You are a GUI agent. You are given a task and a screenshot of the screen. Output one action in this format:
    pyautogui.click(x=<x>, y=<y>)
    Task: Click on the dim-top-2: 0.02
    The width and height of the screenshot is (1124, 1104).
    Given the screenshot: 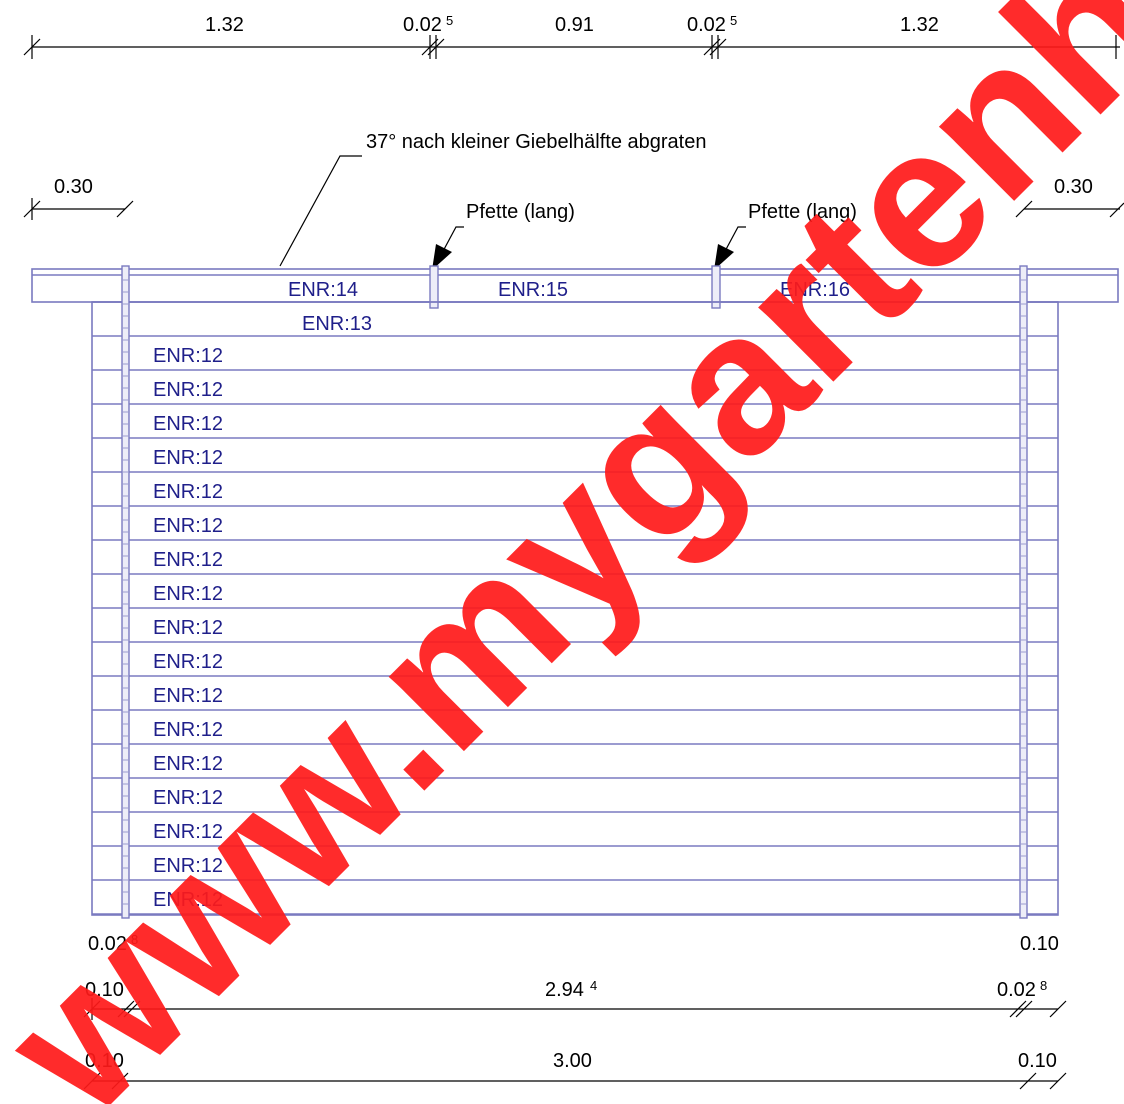 What is the action you would take?
    pyautogui.click(x=422, y=25)
    